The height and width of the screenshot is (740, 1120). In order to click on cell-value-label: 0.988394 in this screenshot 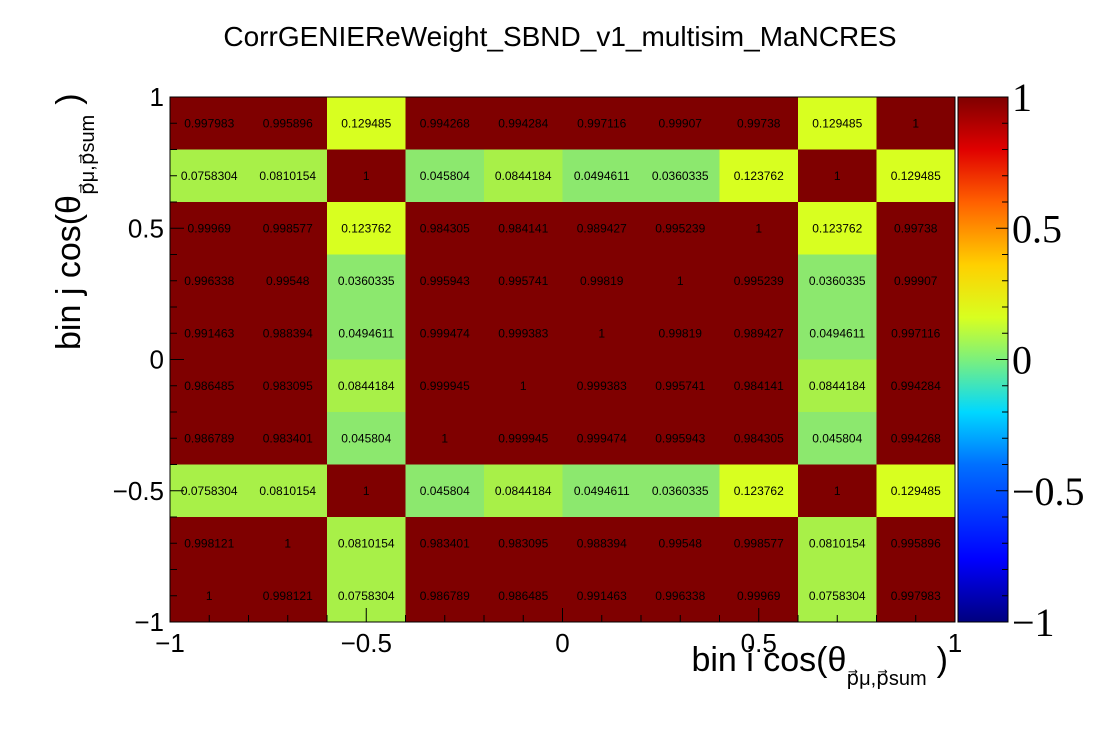, I will do `click(288, 333)`.